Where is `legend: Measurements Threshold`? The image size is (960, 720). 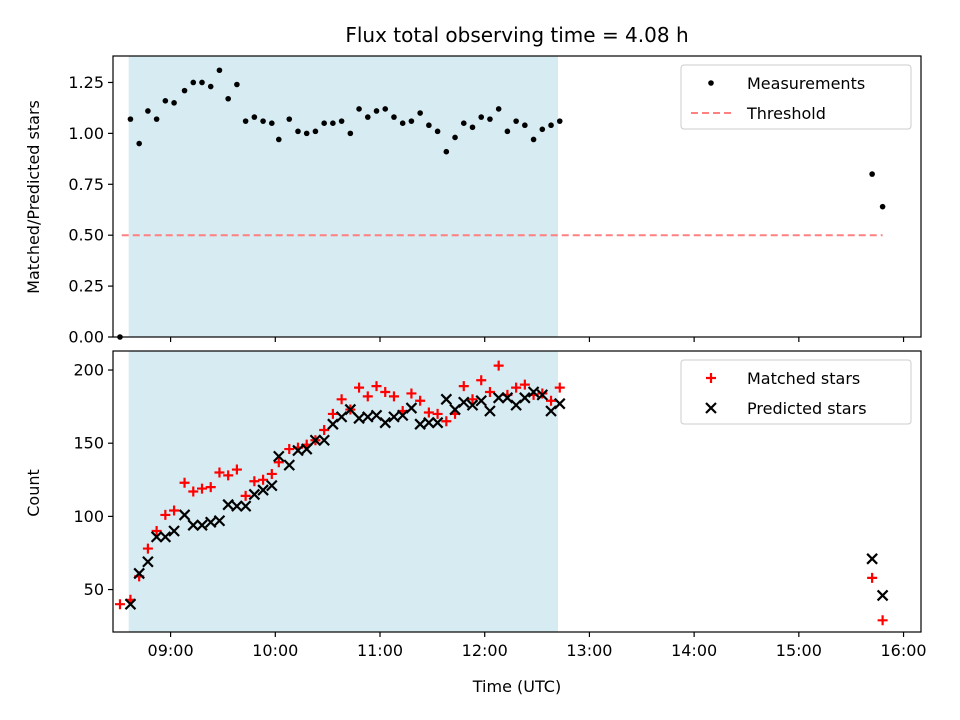
legend: Measurements Threshold is located at coordinates (796, 97).